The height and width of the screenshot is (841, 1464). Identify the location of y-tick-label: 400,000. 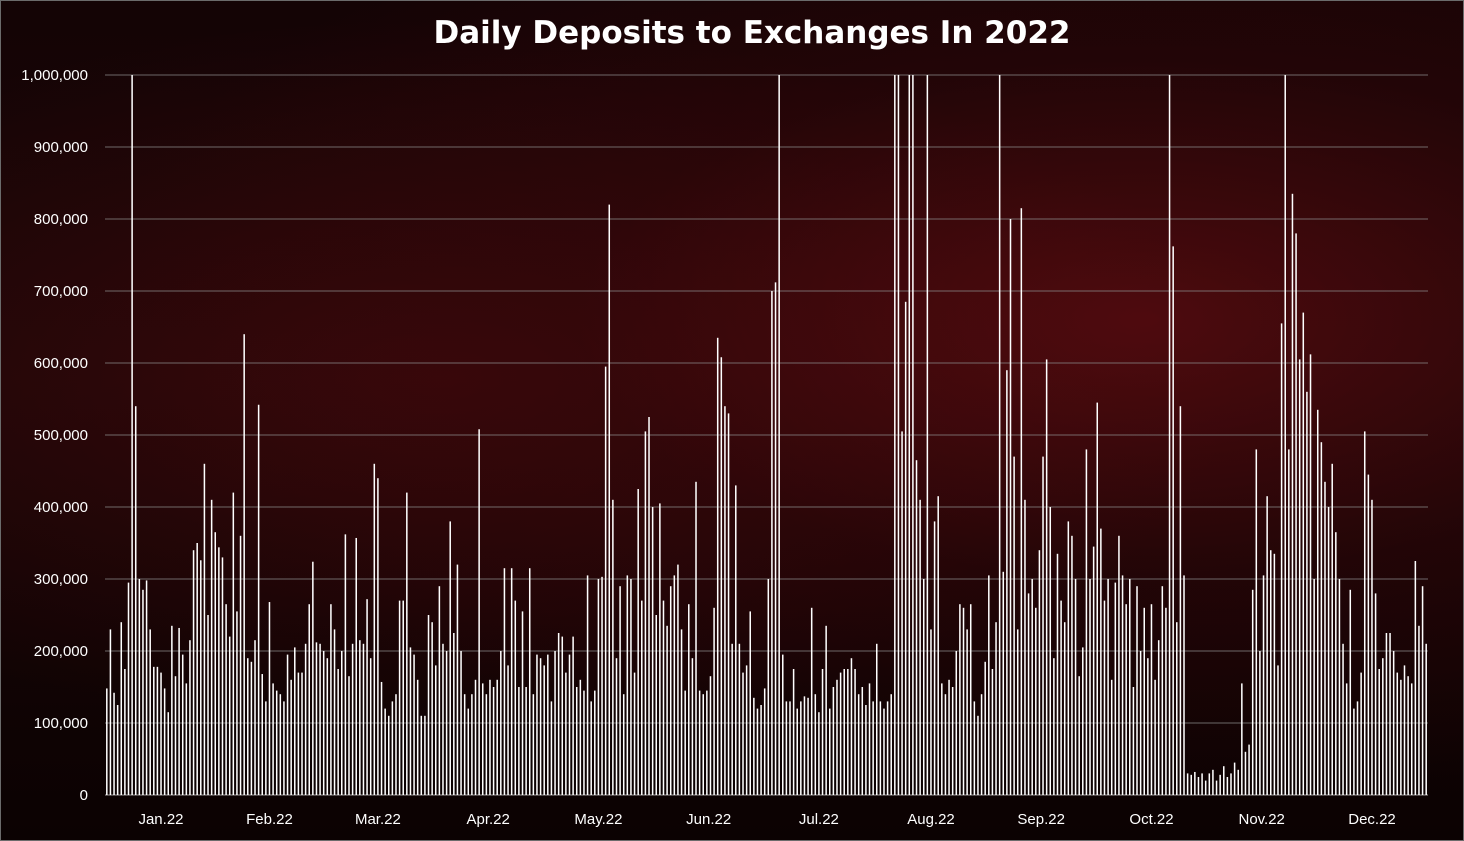
(61, 507).